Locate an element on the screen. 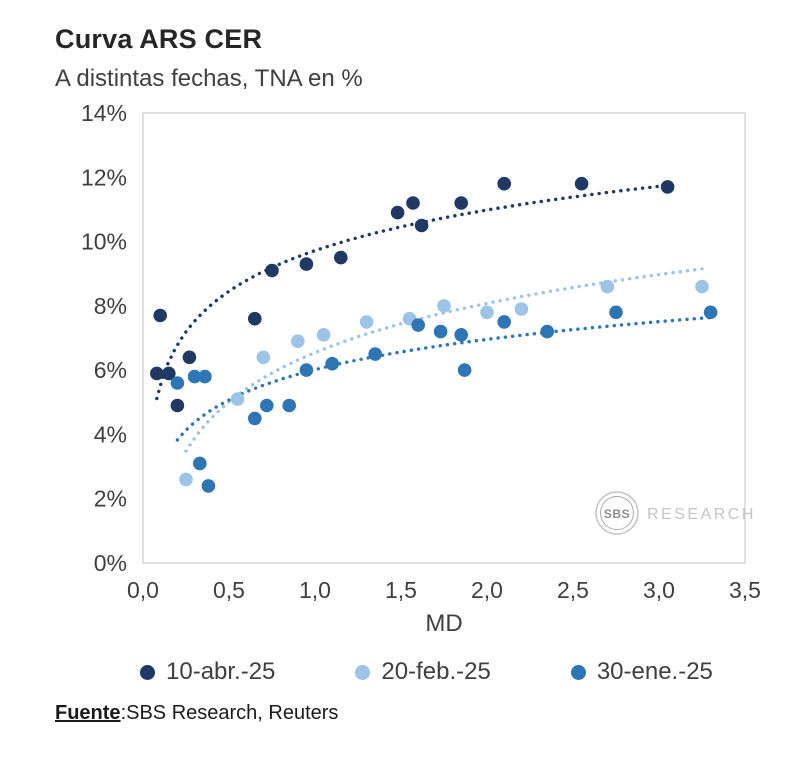 Image resolution: width=800 pixels, height=772 pixels. chart-legend: 10-abr.-25 20-feb.-25 30-ene.-25 is located at coordinates (470, 672).